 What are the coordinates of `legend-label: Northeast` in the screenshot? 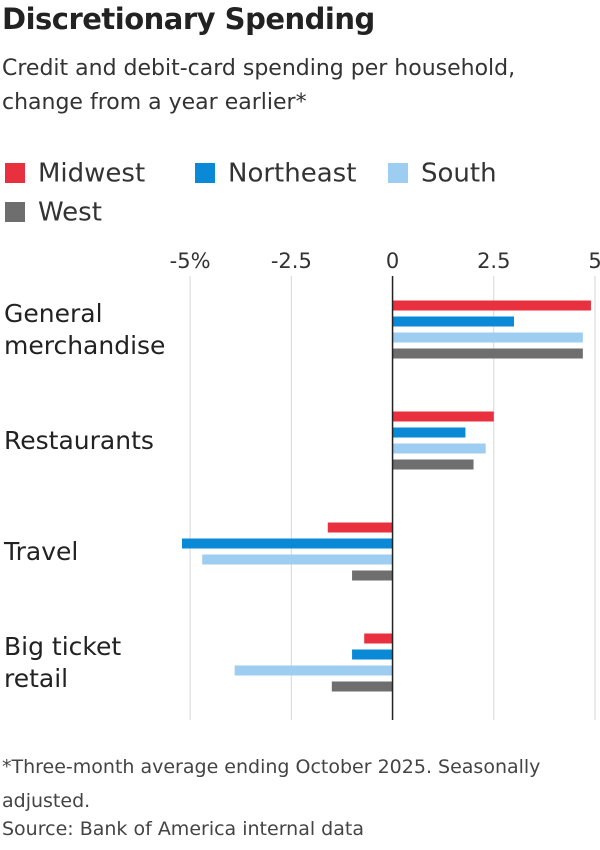 It's located at (292, 174).